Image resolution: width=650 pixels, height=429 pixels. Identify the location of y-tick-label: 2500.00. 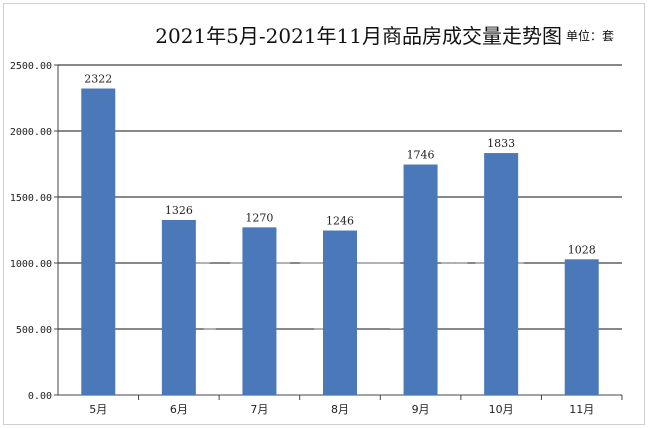
(31, 66).